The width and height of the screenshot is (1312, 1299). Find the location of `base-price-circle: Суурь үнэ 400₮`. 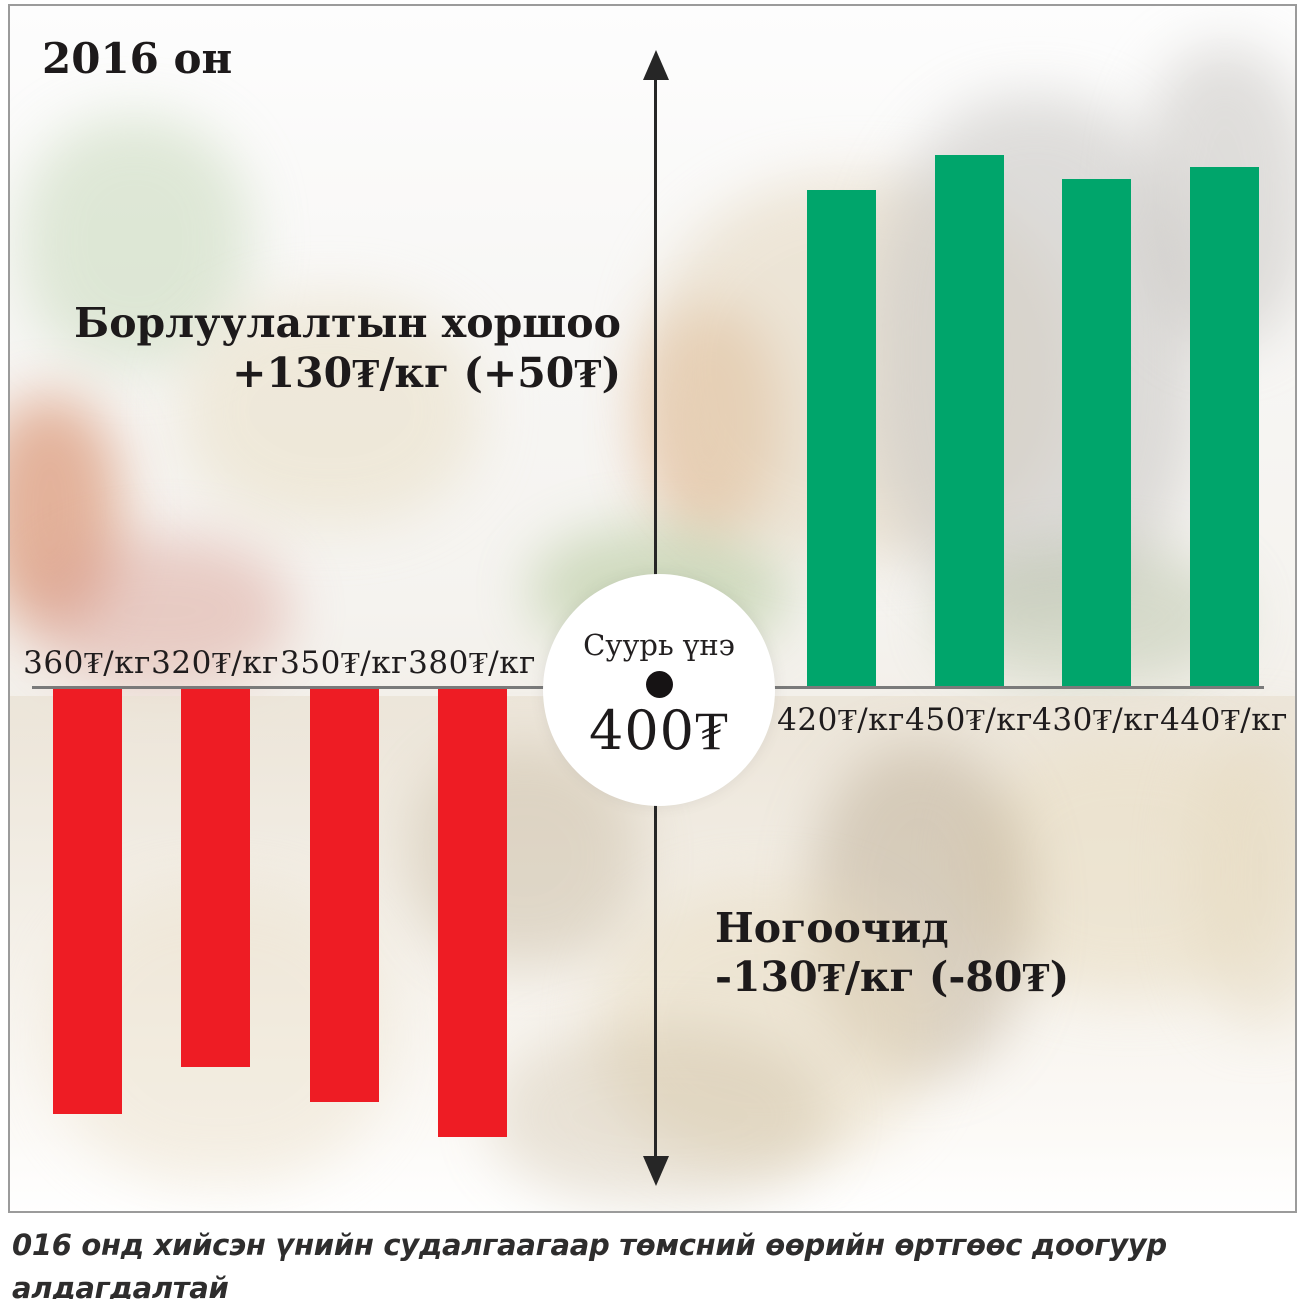

base-price-circle: Суурь үнэ 400₮ is located at coordinates (659, 690).